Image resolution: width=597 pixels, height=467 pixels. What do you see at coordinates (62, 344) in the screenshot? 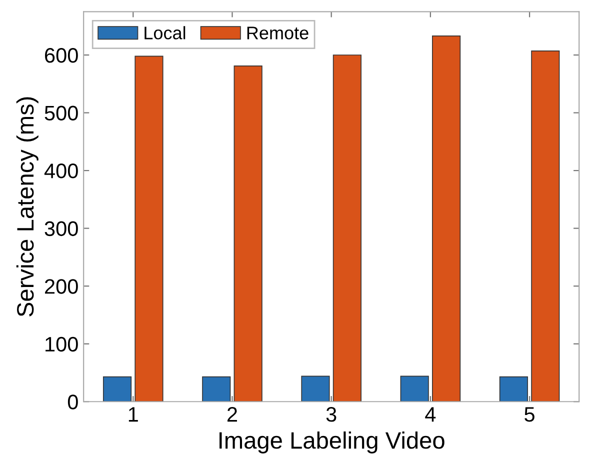
I see `y-tick-label: 100` at bounding box center [62, 344].